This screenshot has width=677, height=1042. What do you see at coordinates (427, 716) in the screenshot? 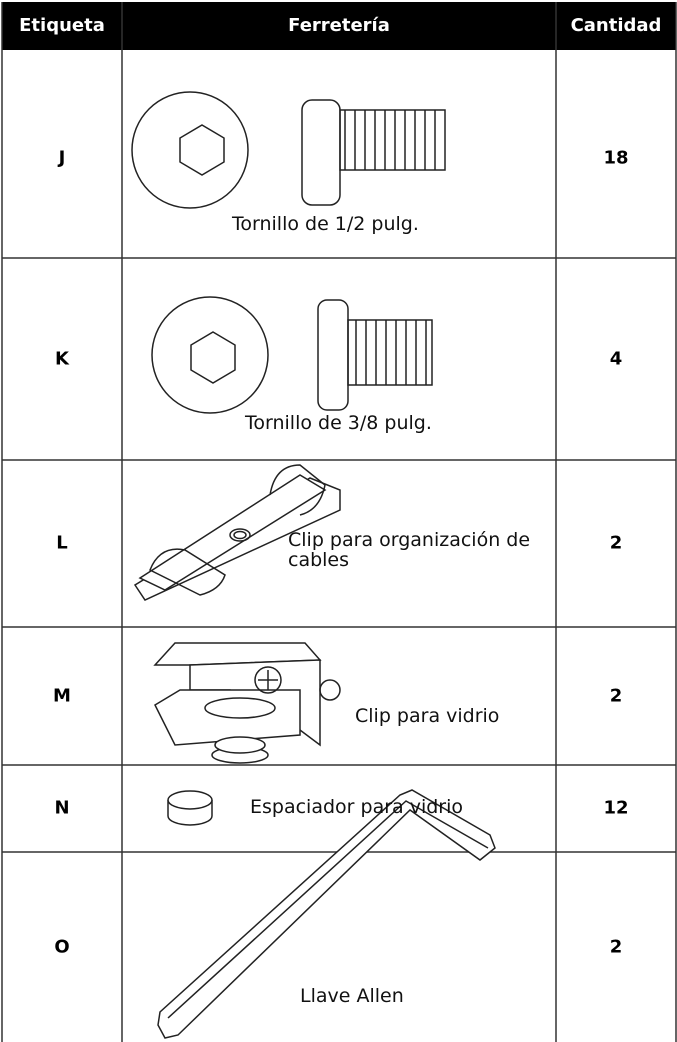
I see `hardware-name: Clip para vidrio` at bounding box center [427, 716].